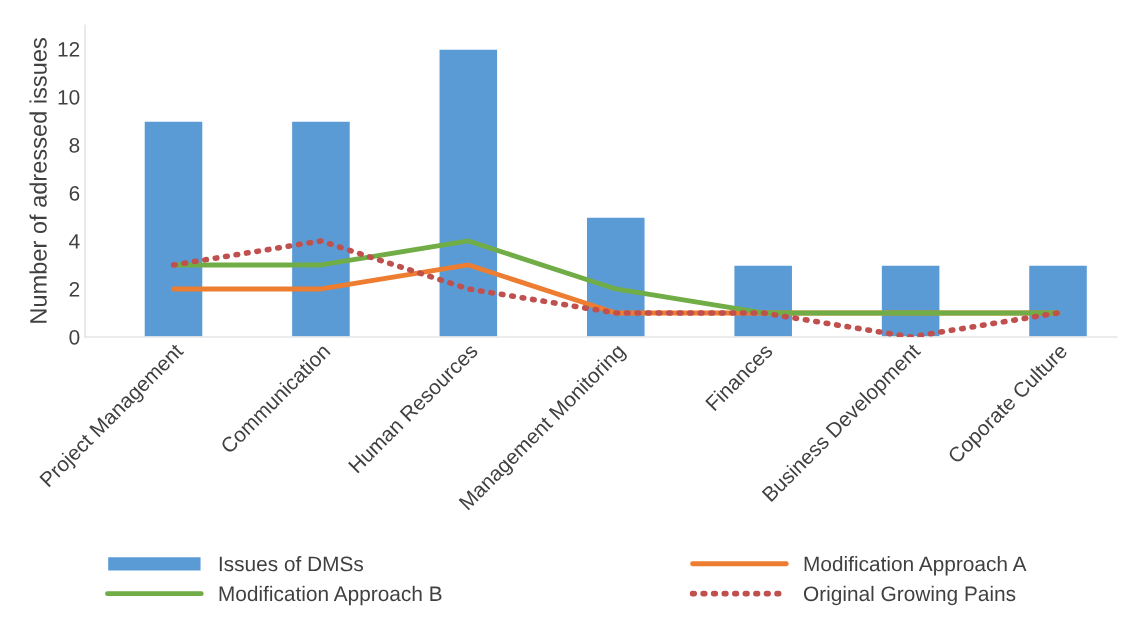 This screenshot has height=624, width=1134. I want to click on y-axis-title: Number of adressed issues, so click(38, 180).